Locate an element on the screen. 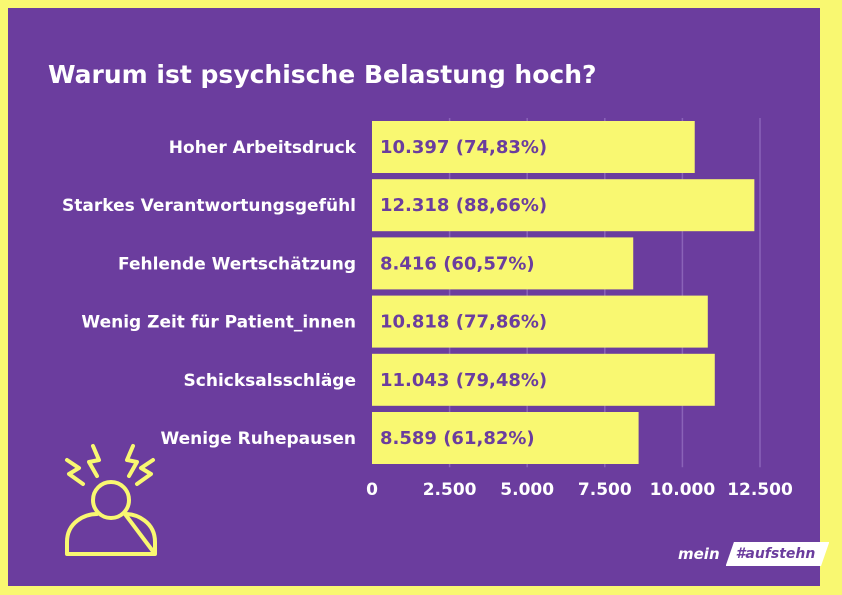  category-label: Wenige Ruhepausen is located at coordinates (258, 439).